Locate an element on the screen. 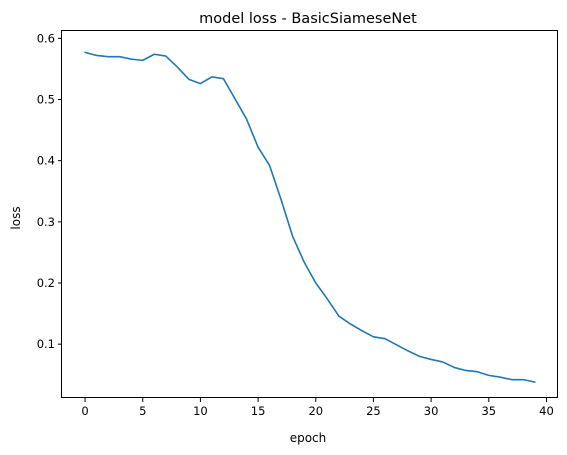 The image size is (567, 455). y-tick-label: 0.6 is located at coordinates (46, 38).